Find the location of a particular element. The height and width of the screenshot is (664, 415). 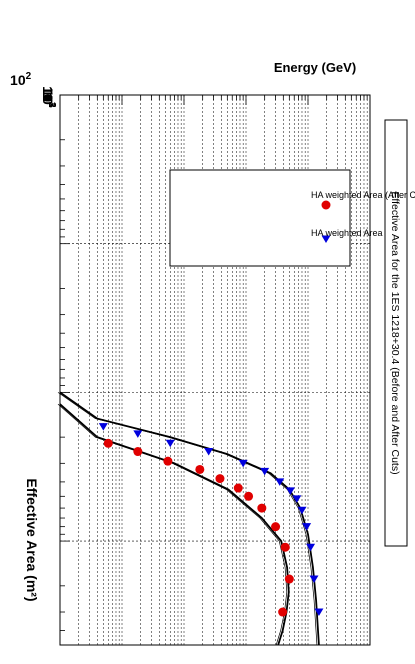

tick-labels: 102103110102103104 is located at coordinates (33, 89).